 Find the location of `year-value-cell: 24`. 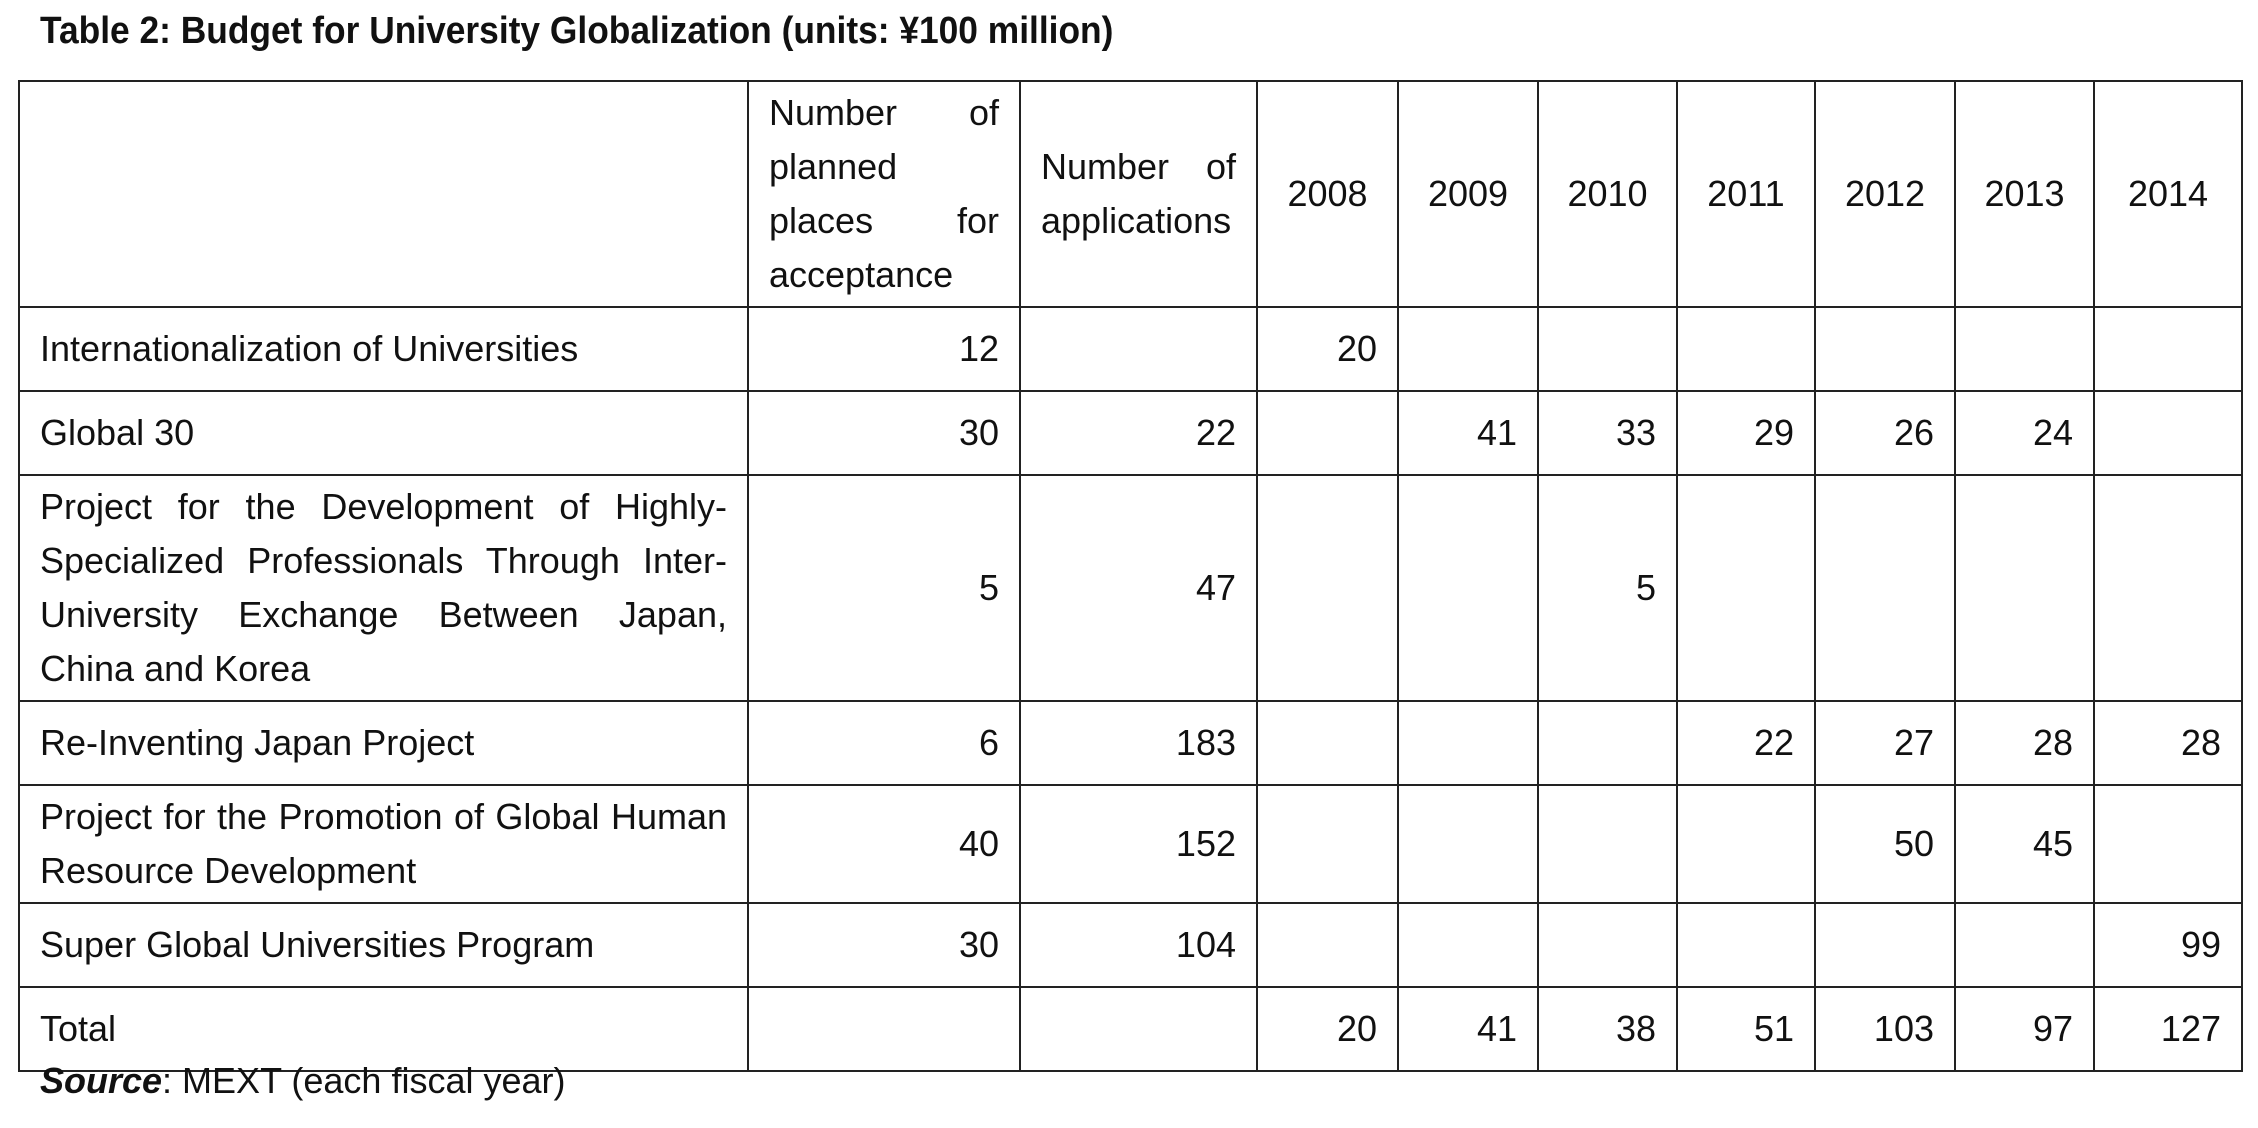

year-value-cell: 24 is located at coordinates (2024, 433).